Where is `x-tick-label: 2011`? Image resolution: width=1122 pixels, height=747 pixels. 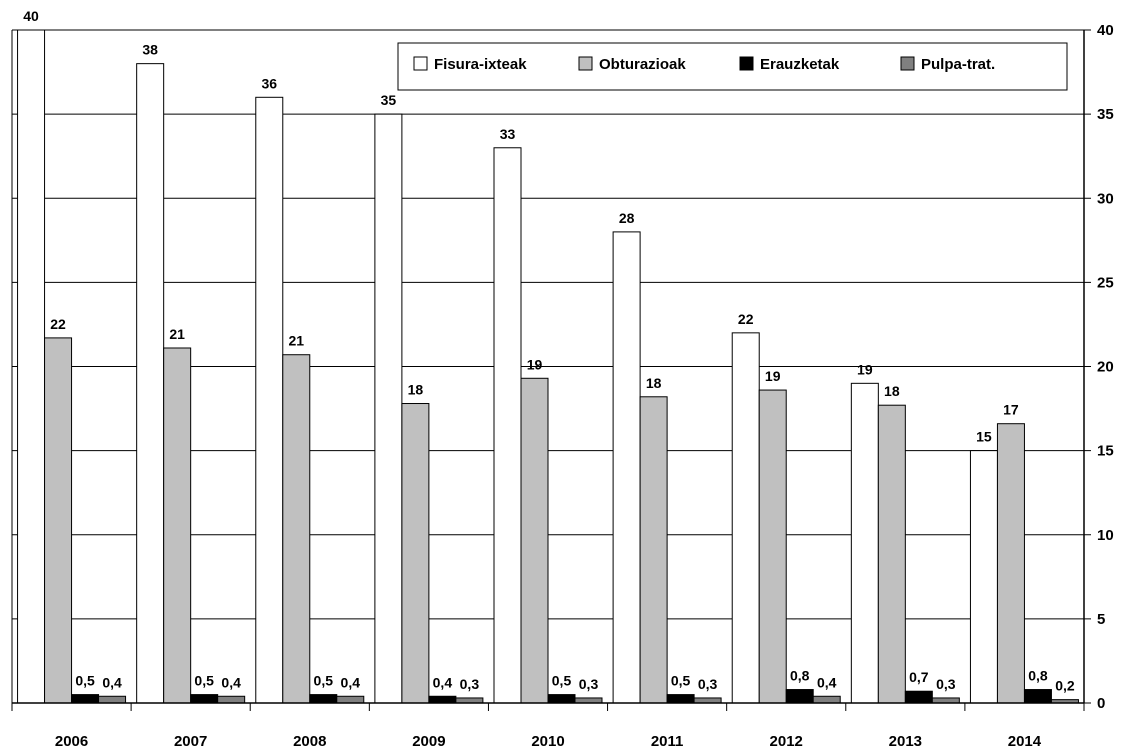
x-tick-label: 2011 is located at coordinates (667, 740).